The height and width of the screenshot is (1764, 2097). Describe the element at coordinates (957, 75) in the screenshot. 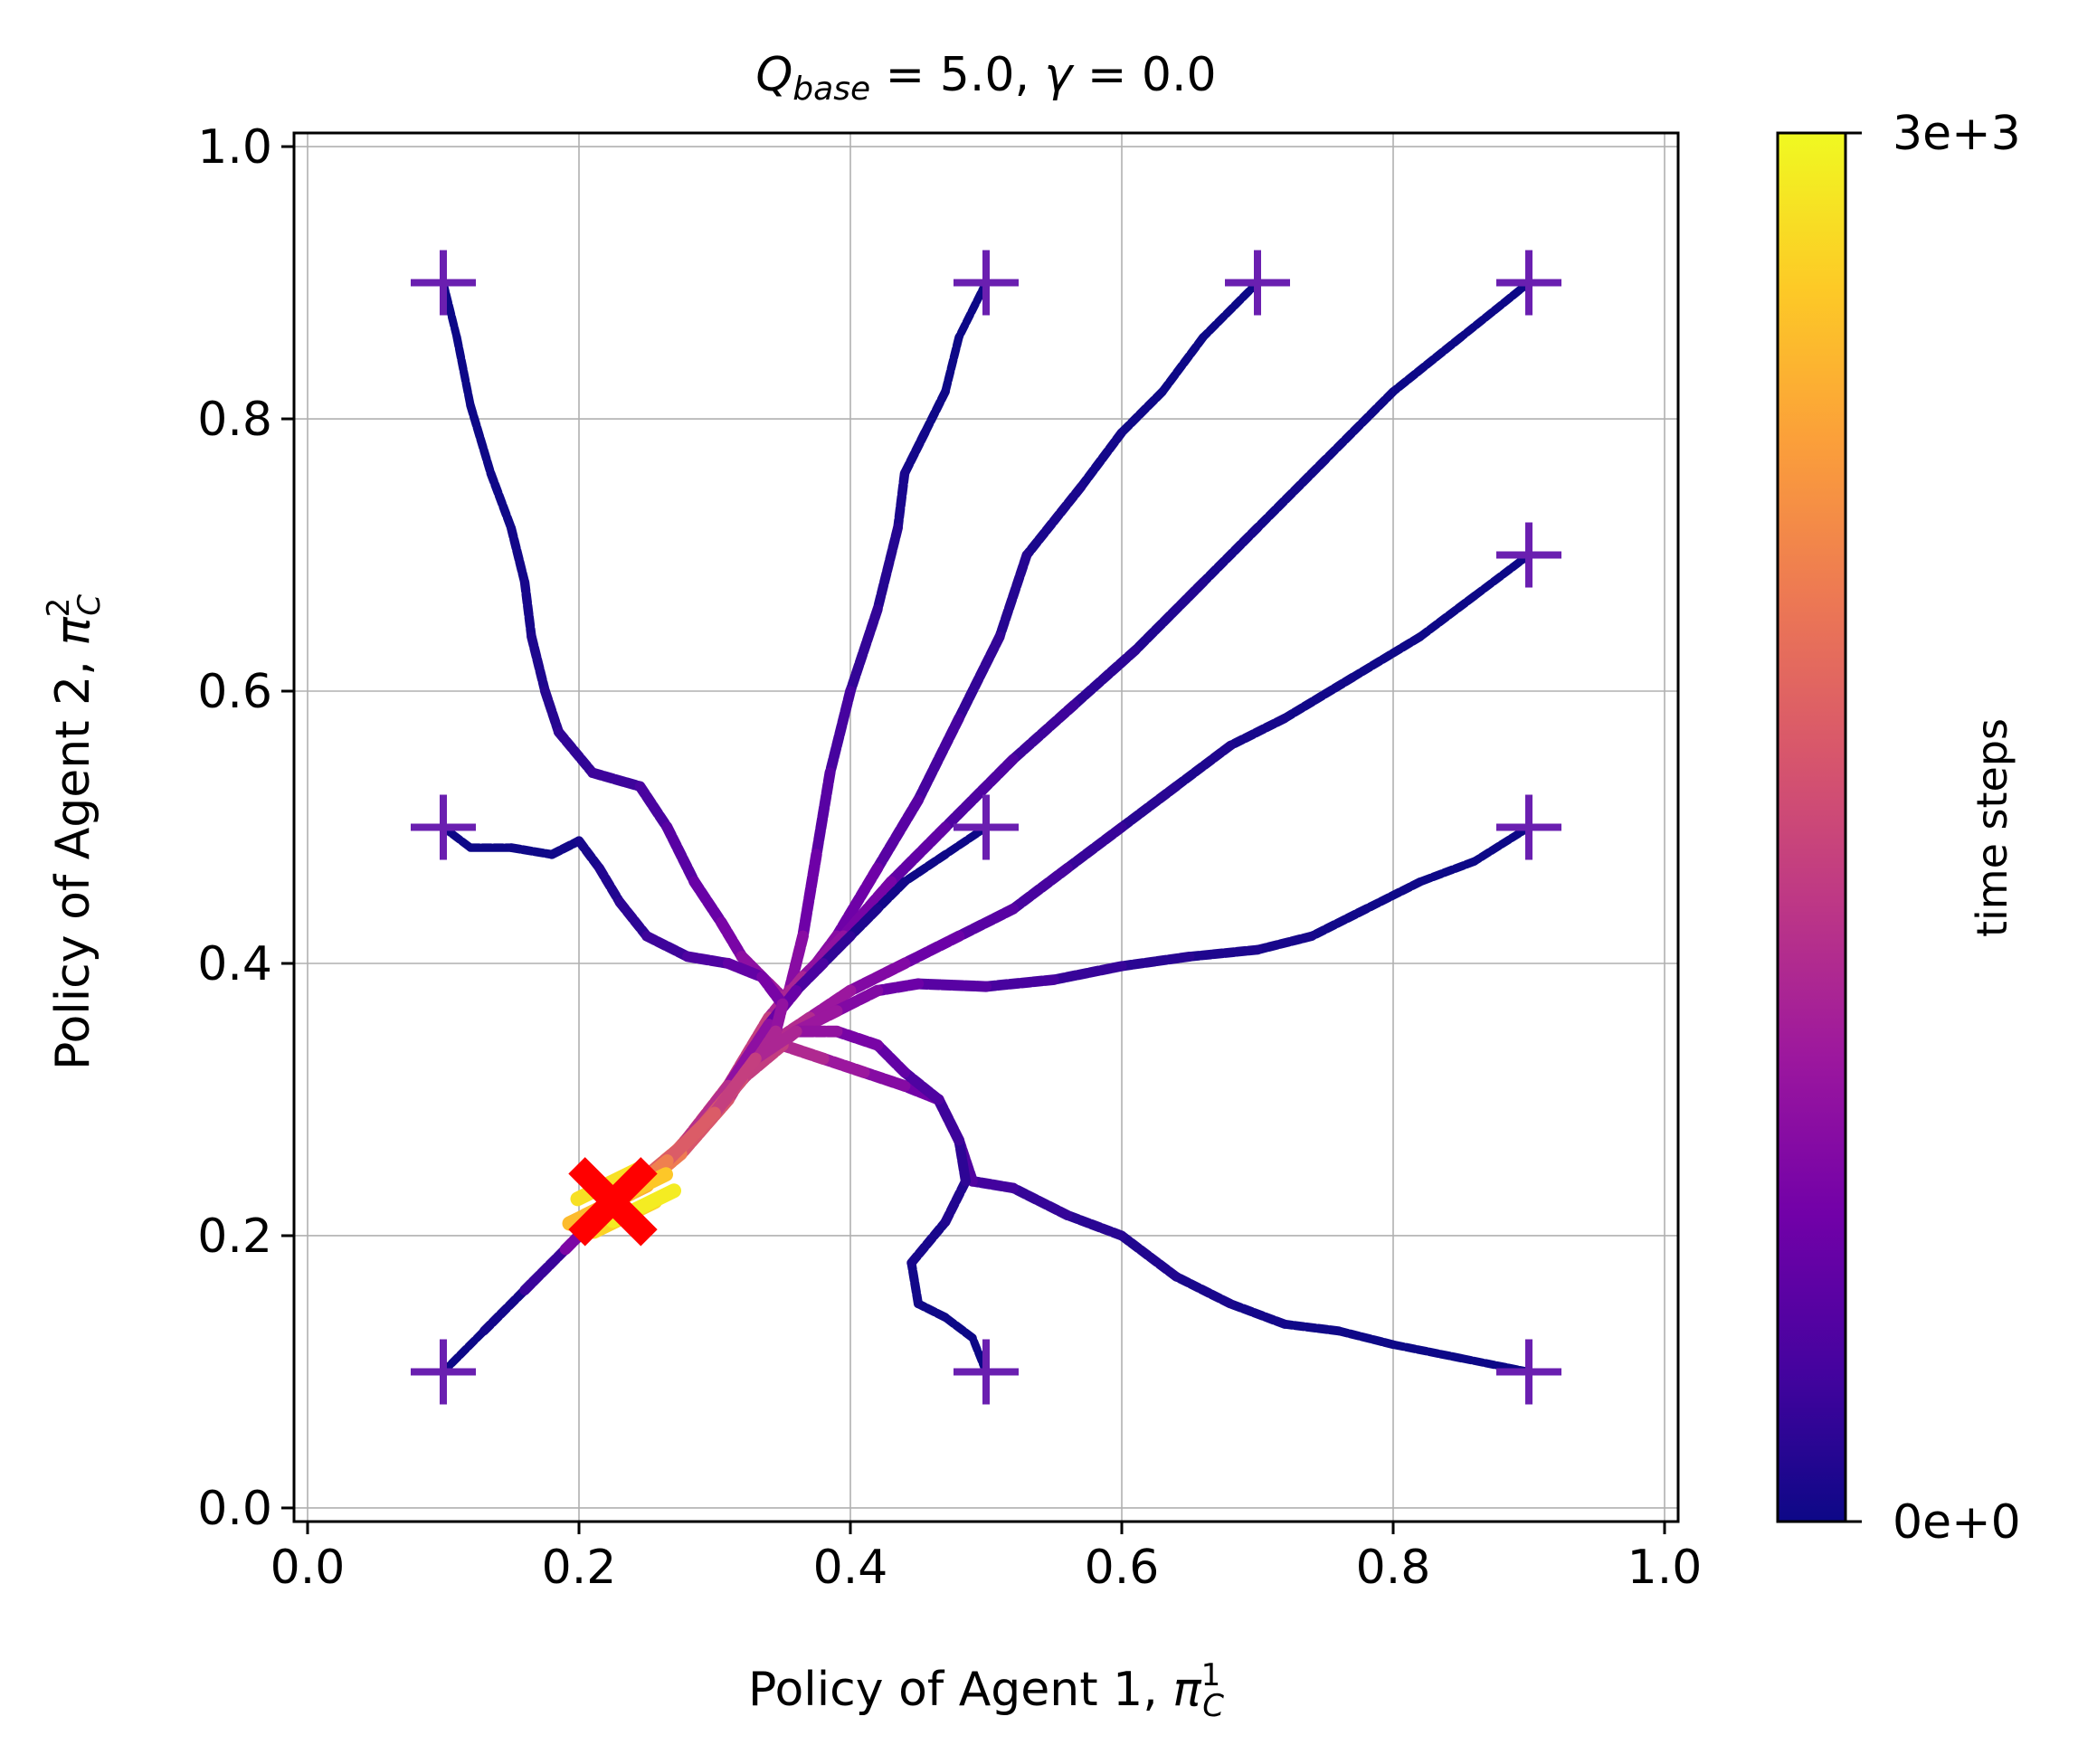

I see `title-q-value: = 5.0,` at that location.